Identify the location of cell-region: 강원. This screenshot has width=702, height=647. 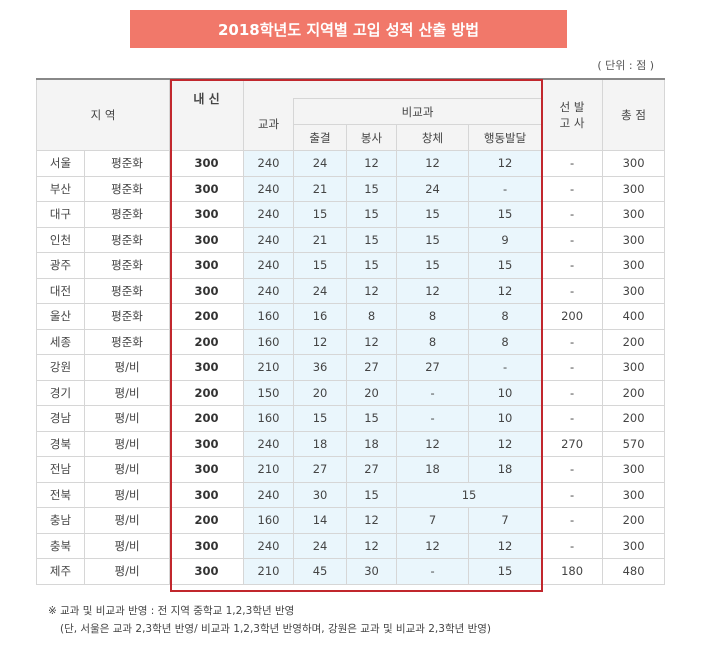
(60, 367).